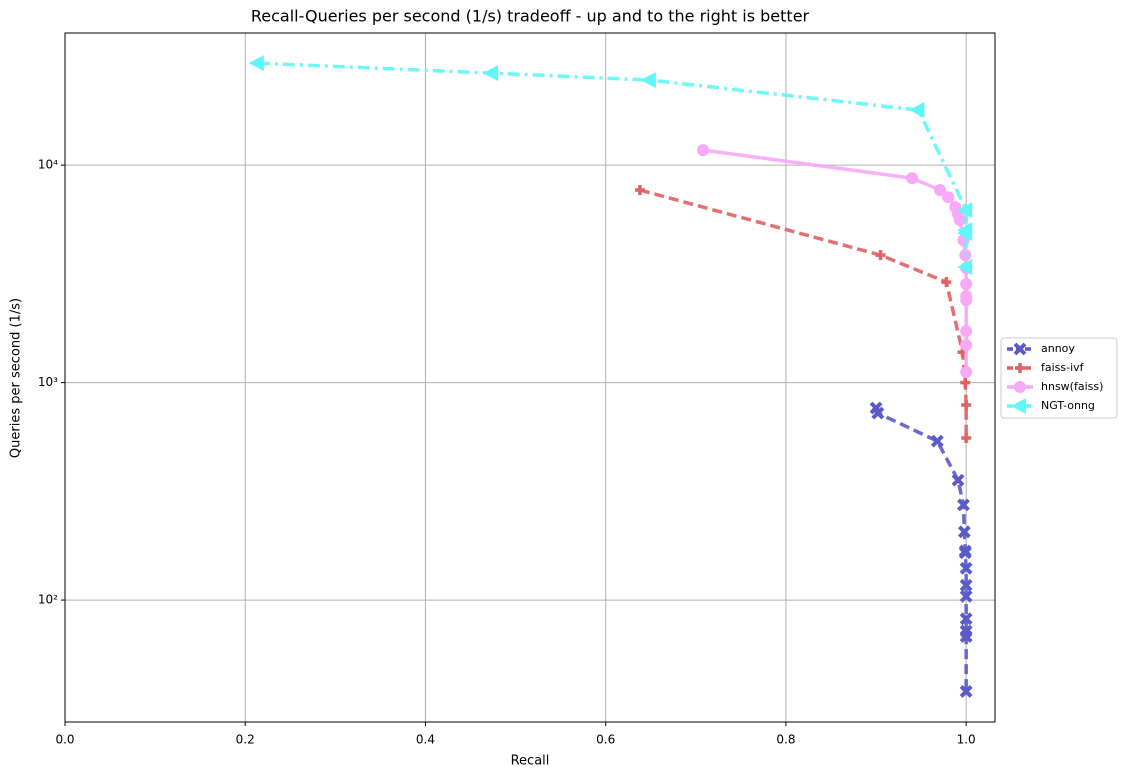 The width and height of the screenshot is (1126, 778). Describe the element at coordinates (605, 740) in the screenshot. I see `x-tick-label: 0.6` at that location.